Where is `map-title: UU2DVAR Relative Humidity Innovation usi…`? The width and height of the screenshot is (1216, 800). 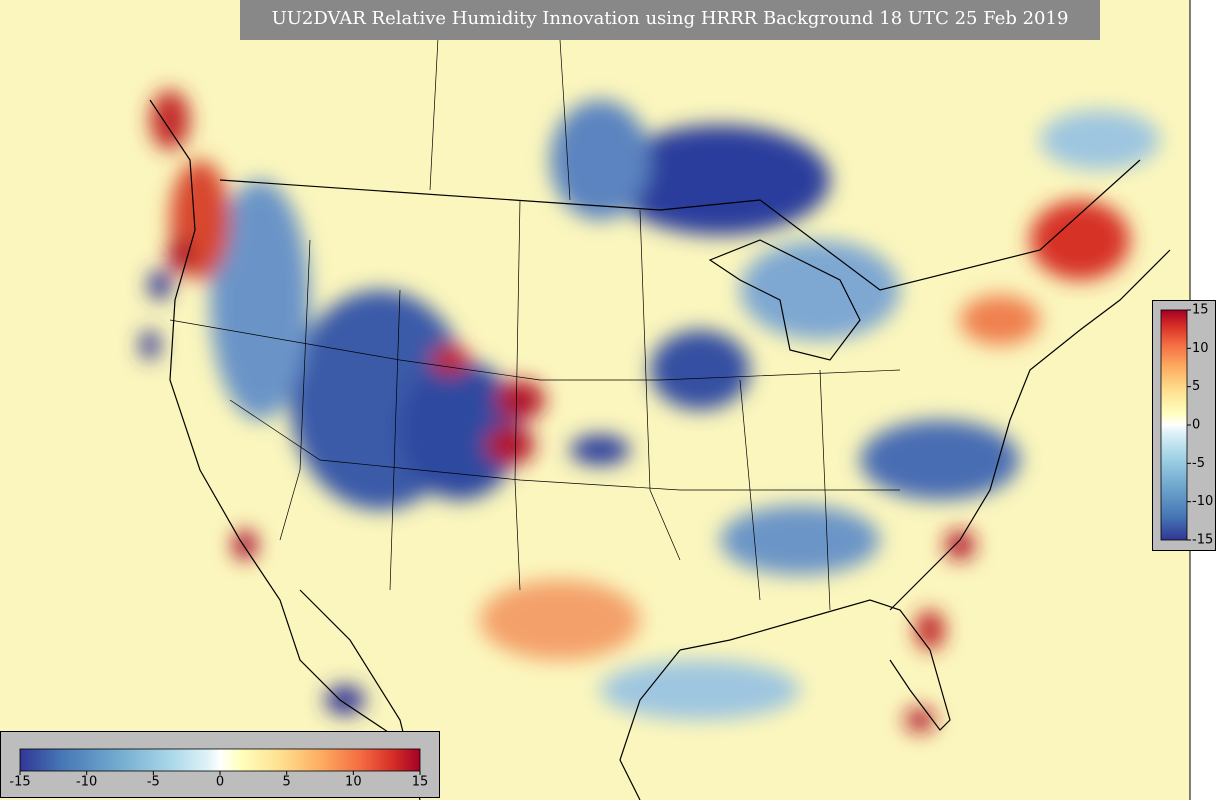 map-title: UU2DVAR Relative Humidity Innovation usi… is located at coordinates (670, 18).